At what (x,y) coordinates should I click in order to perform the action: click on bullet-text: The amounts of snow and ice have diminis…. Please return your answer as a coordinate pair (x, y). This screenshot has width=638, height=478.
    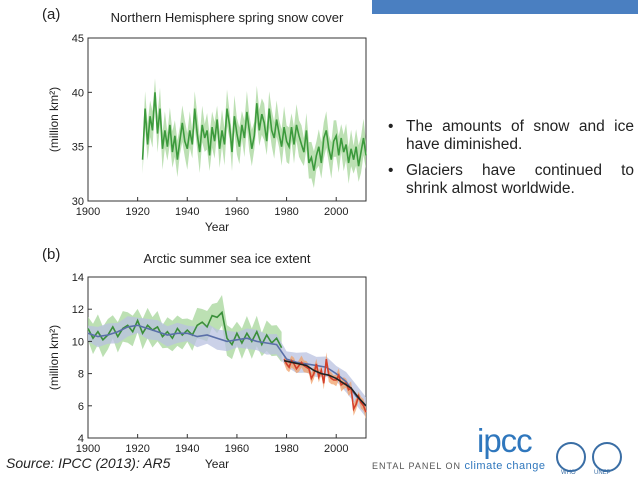
    Looking at the image, I should click on (520, 135).